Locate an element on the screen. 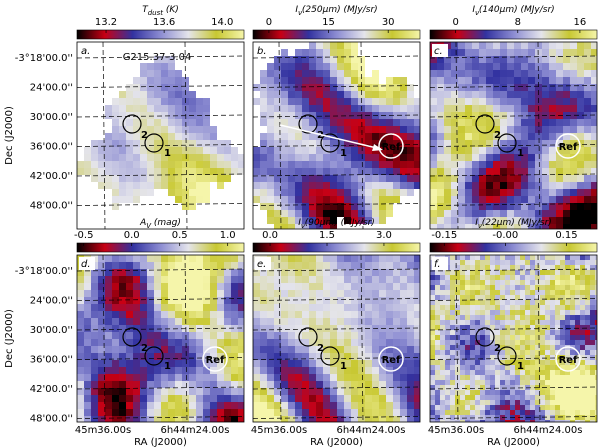  marker-label: 1 is located at coordinates (167, 153).